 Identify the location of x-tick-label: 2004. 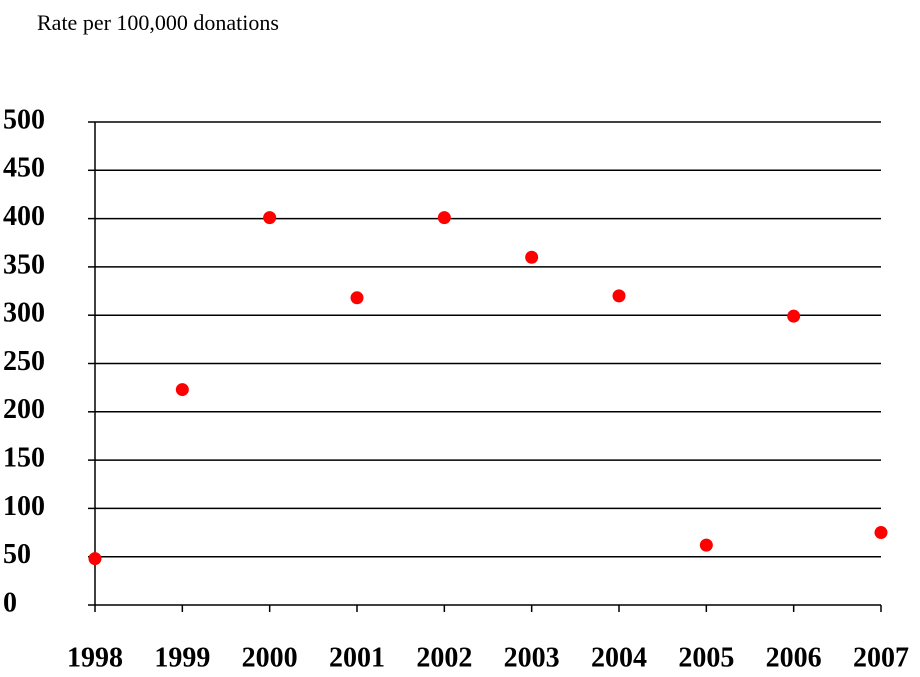
(619, 657).